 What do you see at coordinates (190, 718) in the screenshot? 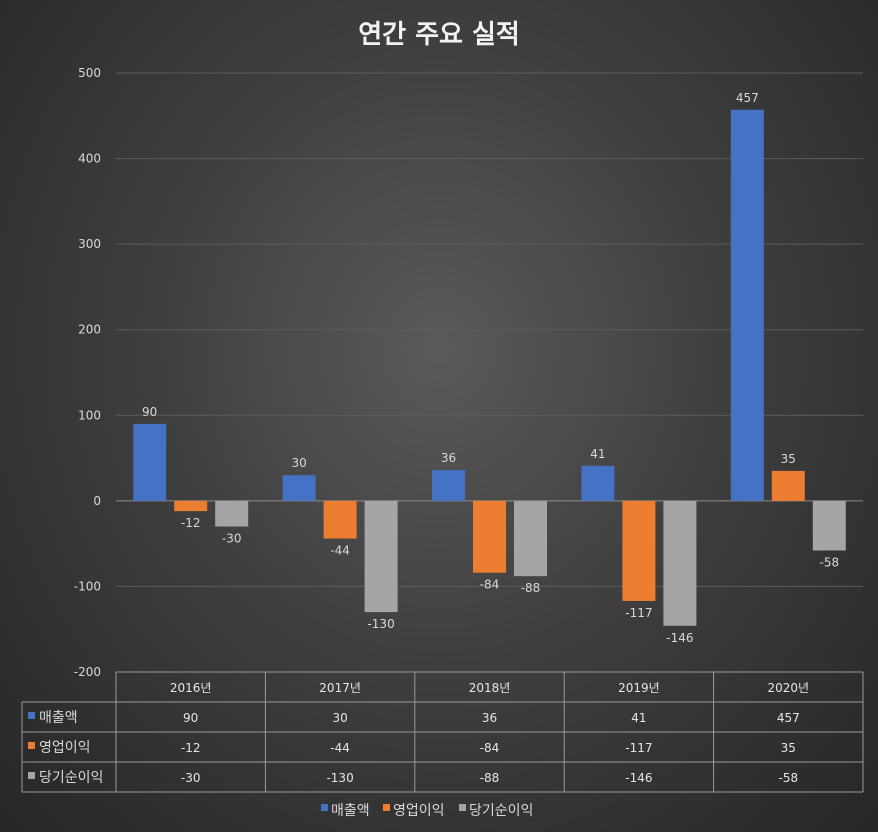
I see `table-cell: 90` at bounding box center [190, 718].